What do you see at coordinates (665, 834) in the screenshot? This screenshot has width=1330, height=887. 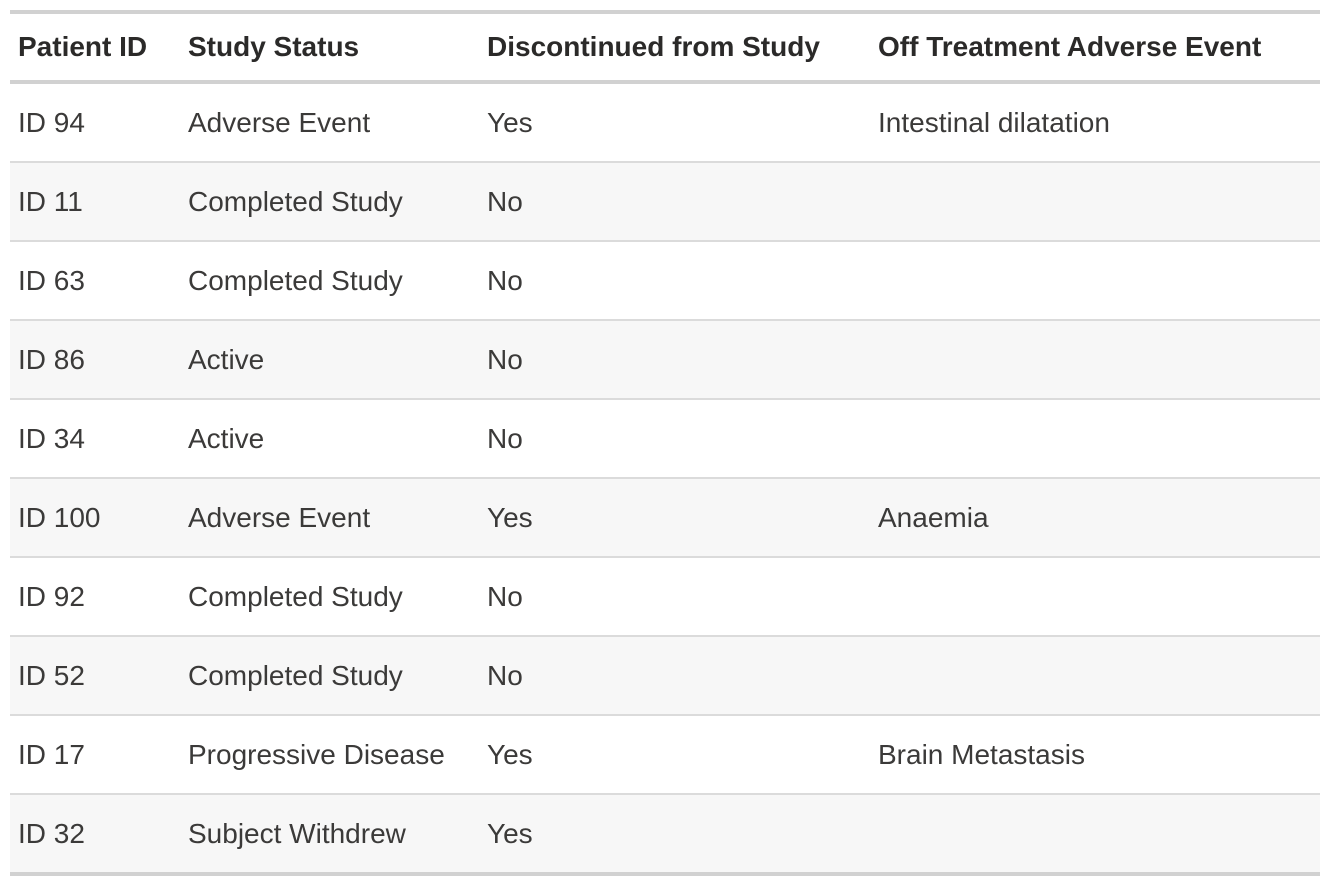 I see `table-row: ID 32 Subject Withdrew Yes` at bounding box center [665, 834].